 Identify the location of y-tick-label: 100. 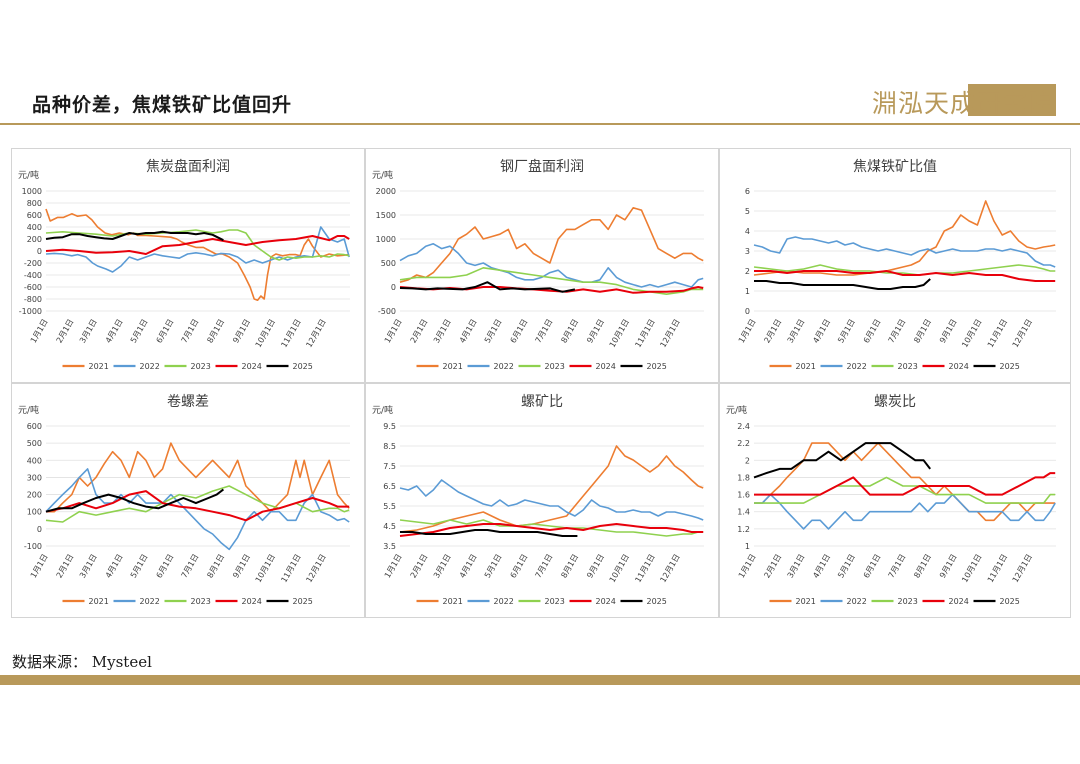
(34, 512).